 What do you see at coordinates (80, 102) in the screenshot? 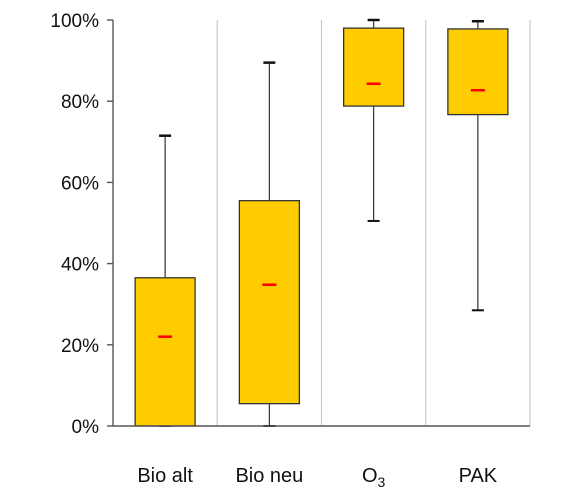
I see `y-tick-label: 80%` at bounding box center [80, 102].